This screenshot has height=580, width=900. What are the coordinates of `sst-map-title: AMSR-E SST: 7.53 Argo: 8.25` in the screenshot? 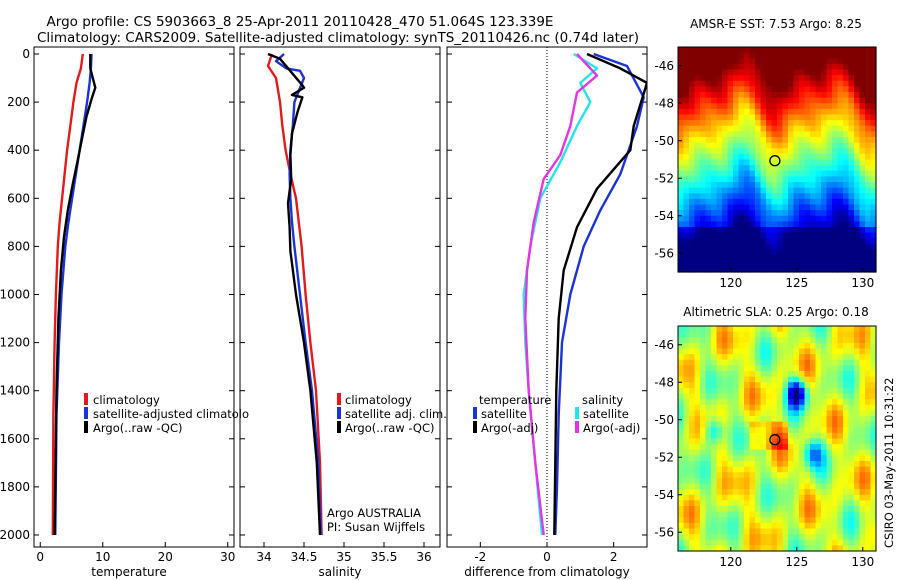 It's located at (776, 24).